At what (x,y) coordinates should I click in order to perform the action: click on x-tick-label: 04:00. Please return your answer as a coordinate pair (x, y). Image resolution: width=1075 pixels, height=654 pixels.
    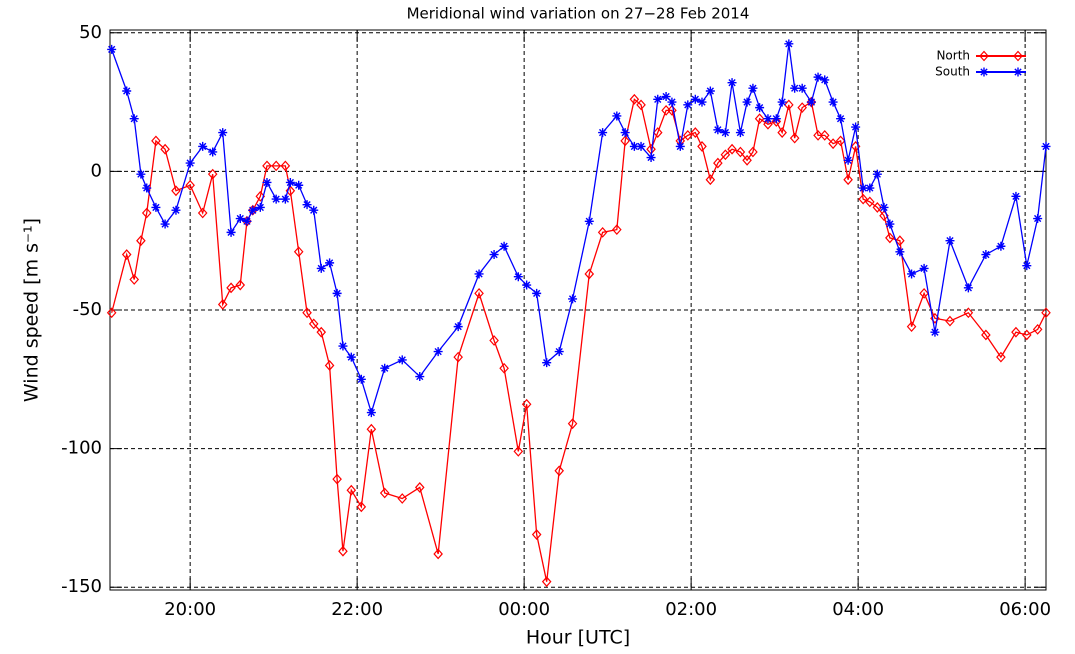
    Looking at the image, I should click on (858, 609).